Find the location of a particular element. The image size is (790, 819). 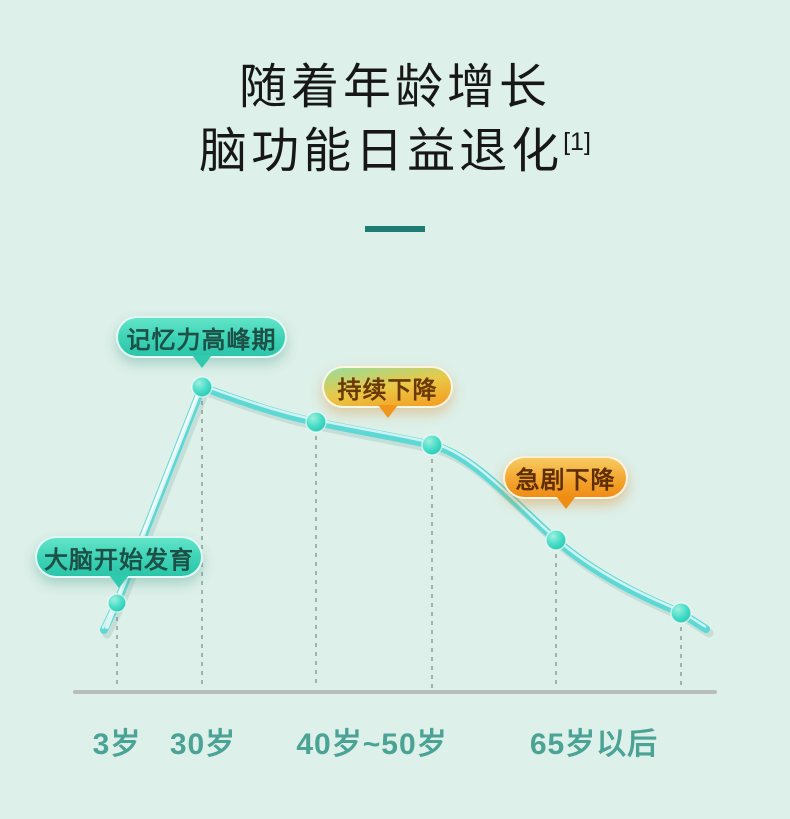

annotation-memory-peak: 记忆力高峰期 is located at coordinates (201, 342).